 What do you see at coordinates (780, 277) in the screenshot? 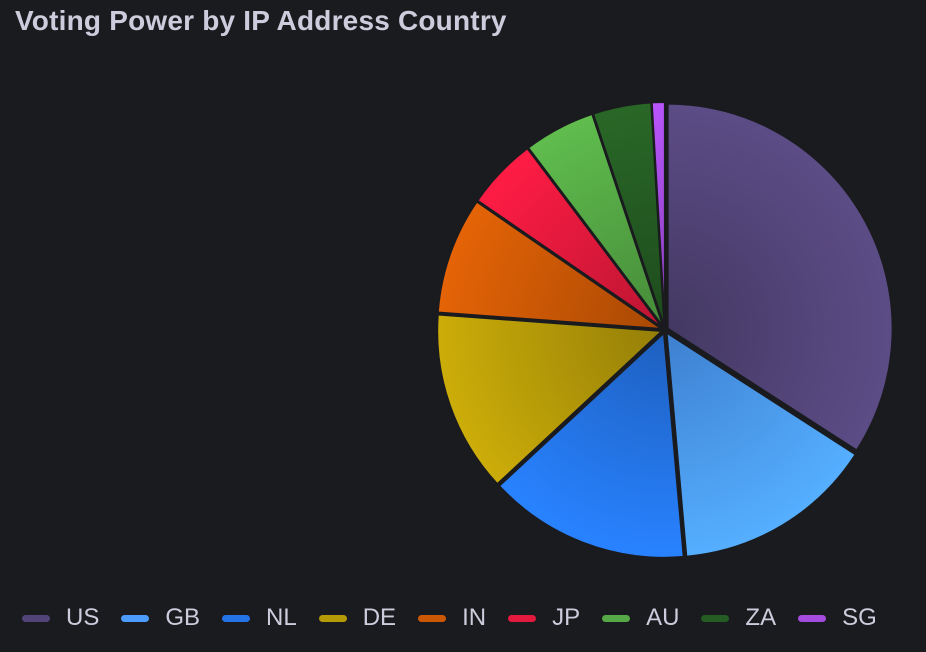
I see `pie-slice-us` at bounding box center [780, 277].